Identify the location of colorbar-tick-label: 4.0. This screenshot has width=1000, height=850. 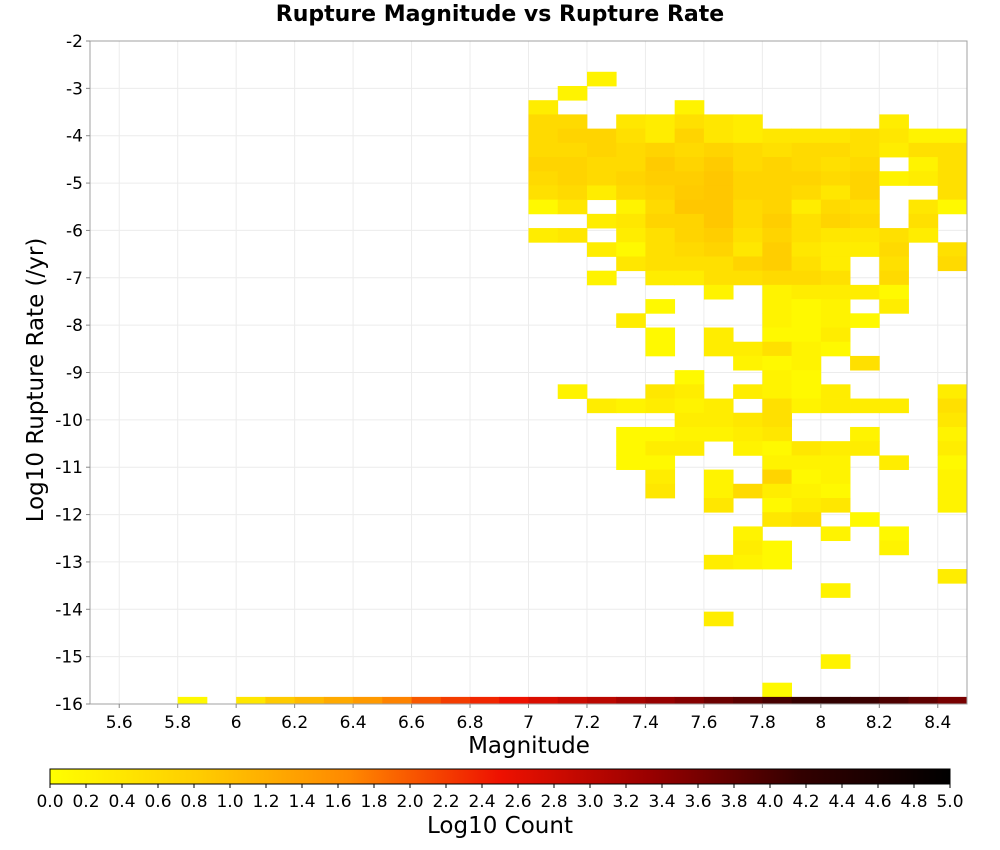
(769, 802).